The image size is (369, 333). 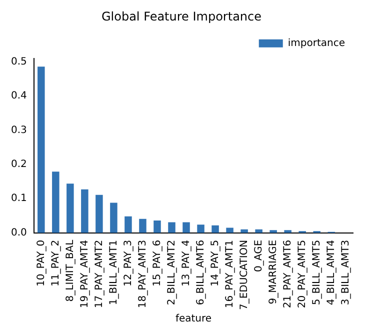 I want to click on x-tick-label: 1_BILL_AMT1, so click(x=114, y=273).